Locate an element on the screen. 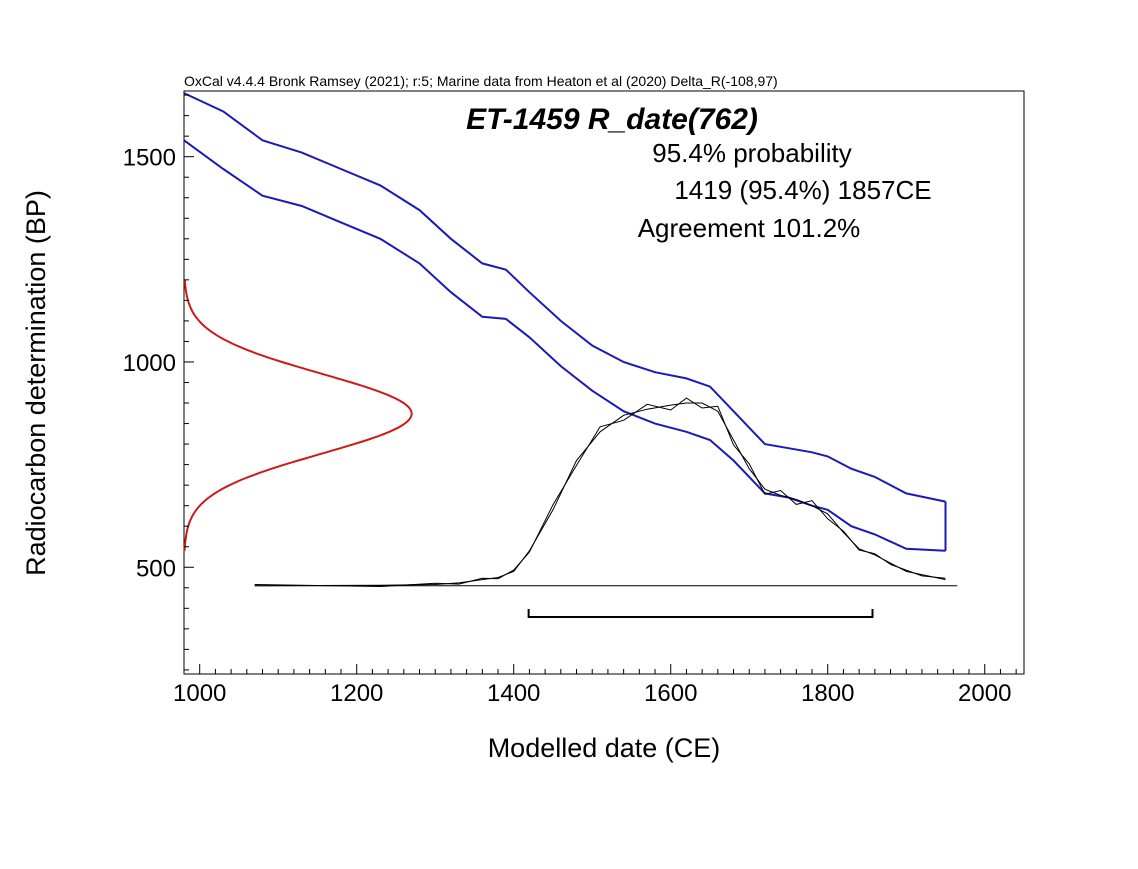 Image resolution: width=1138 pixels, height=869 pixels. radiocarbon-likelihood is located at coordinates (298, 415).